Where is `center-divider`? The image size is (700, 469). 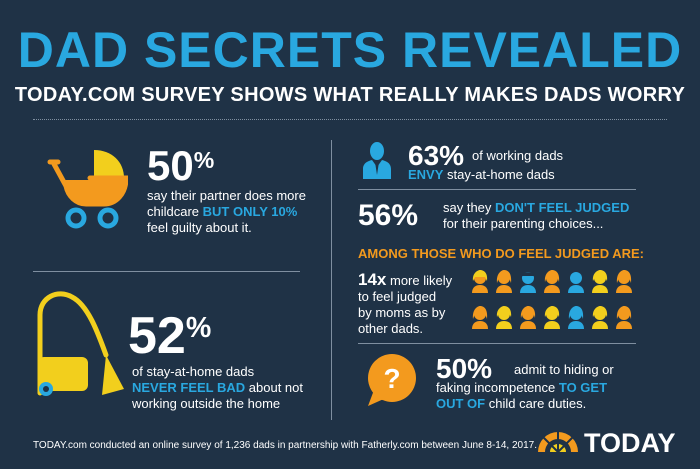
center-divider is located at coordinates (331, 280).